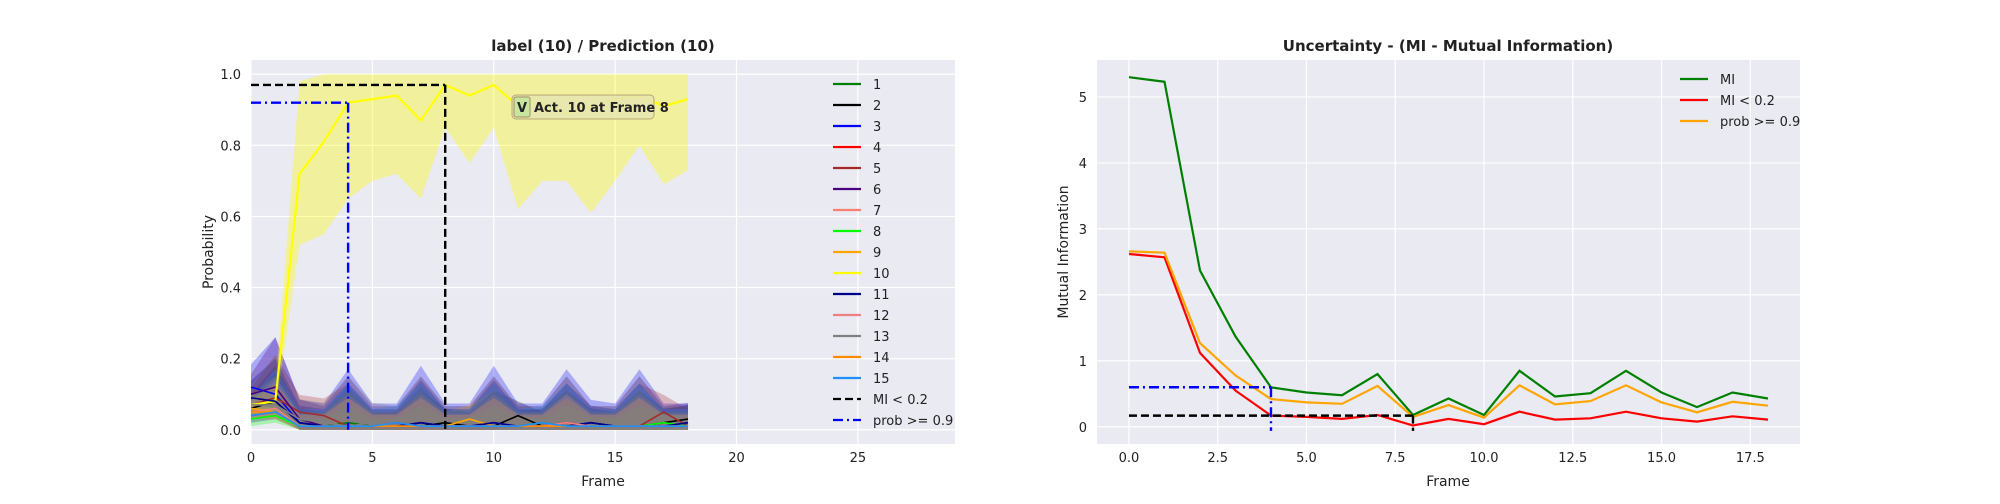 The image size is (2000, 504). Describe the element at coordinates (1129, 458) in the screenshot. I see `x-tick-label: 0.0` at that location.